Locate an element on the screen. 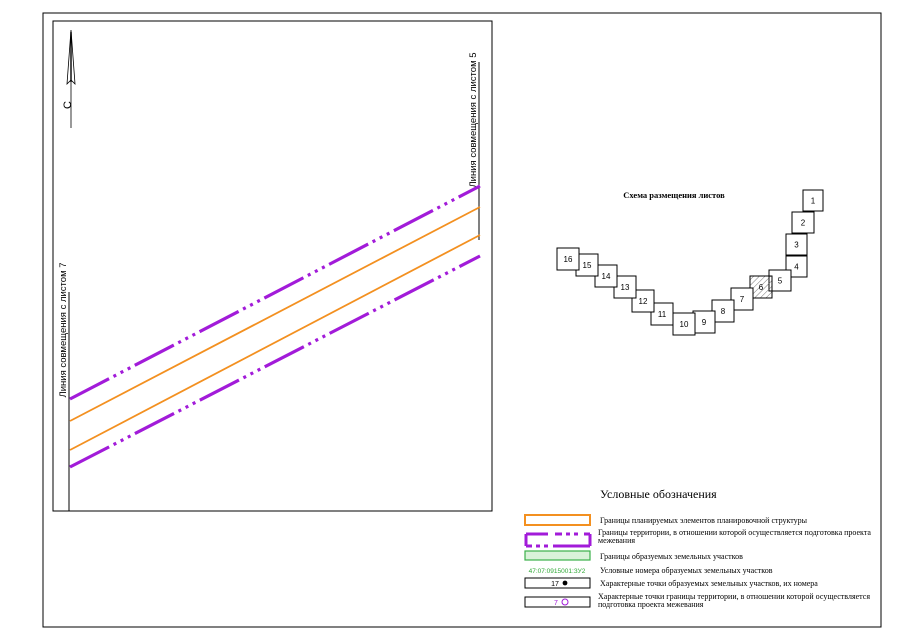 This screenshot has height=640, width=905. sheet-number-10: 10 is located at coordinates (684, 324).